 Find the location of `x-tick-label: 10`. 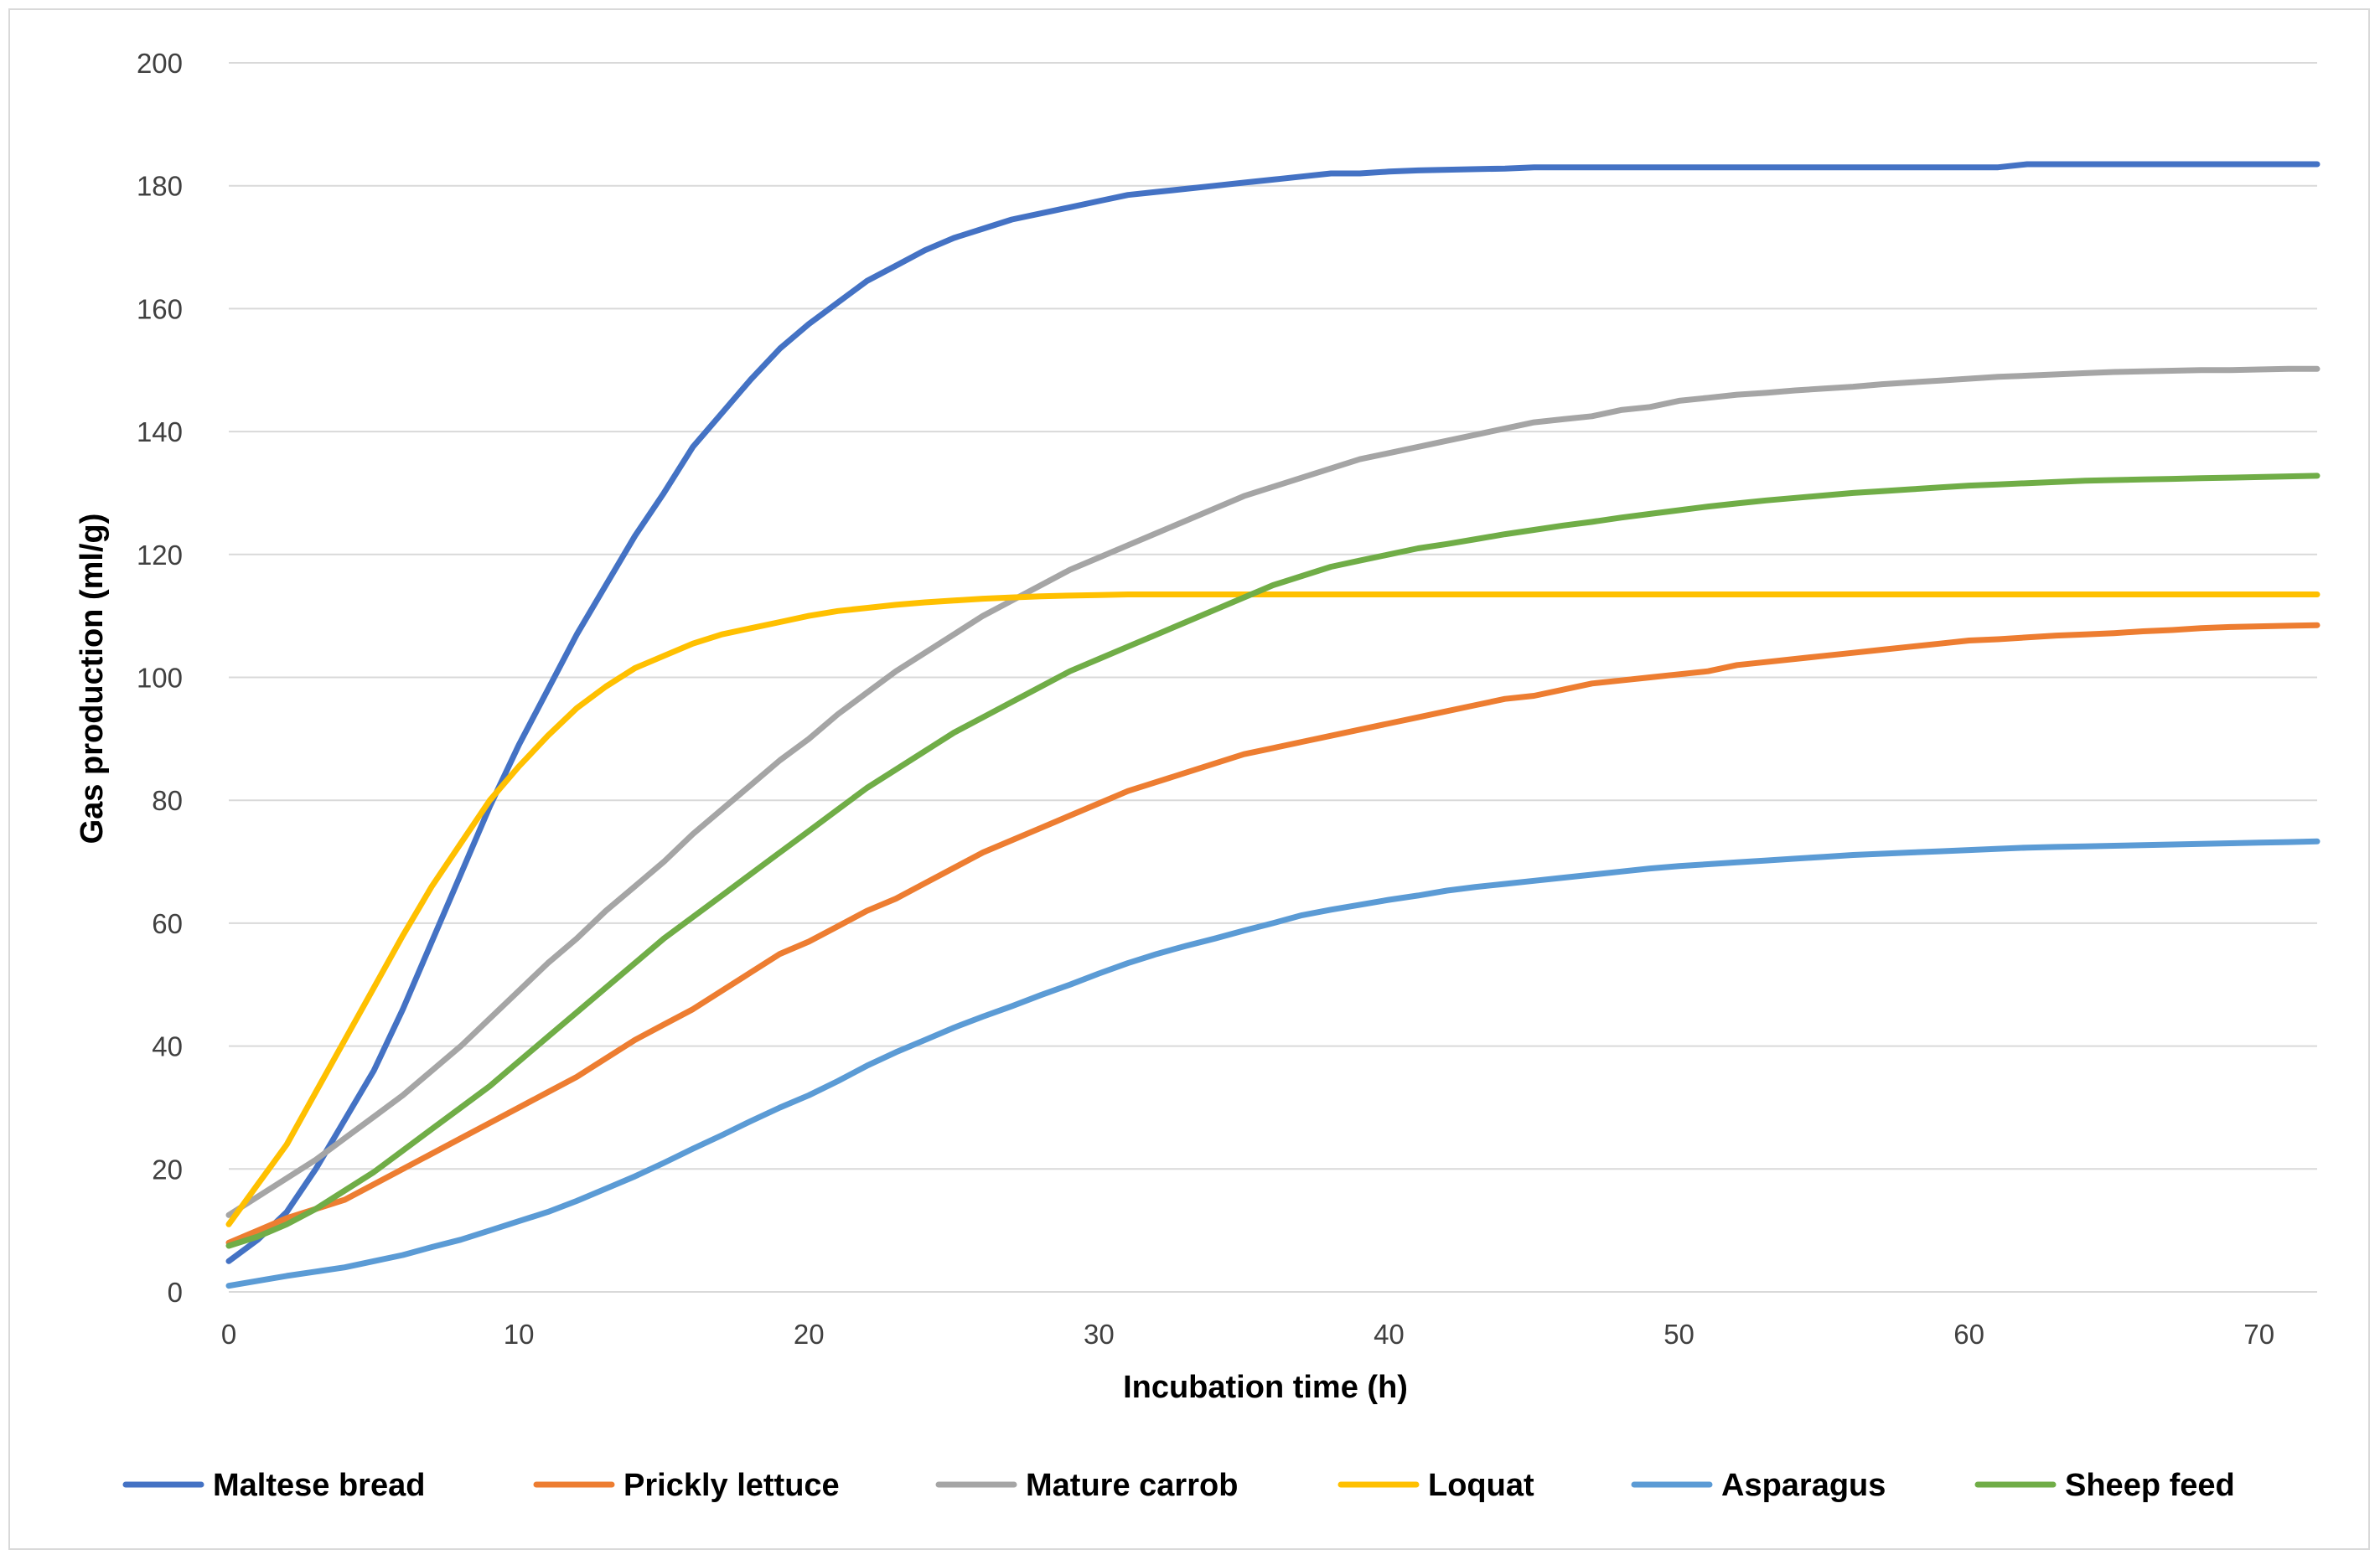

x-tick-label: 10 is located at coordinates (519, 1334).